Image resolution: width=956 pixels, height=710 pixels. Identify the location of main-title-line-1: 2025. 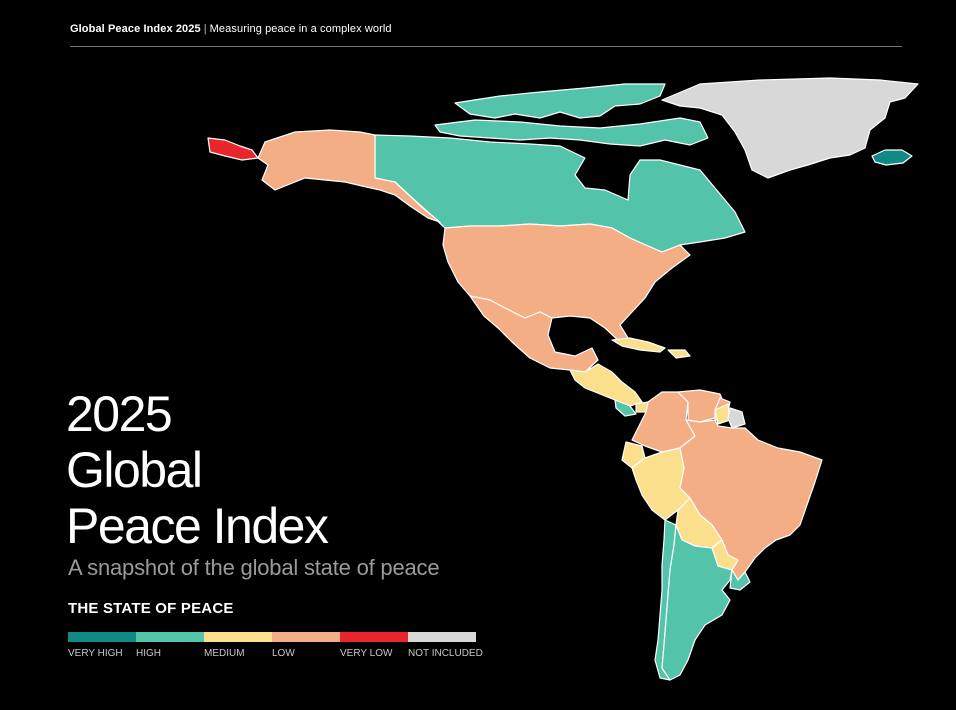
(119, 414).